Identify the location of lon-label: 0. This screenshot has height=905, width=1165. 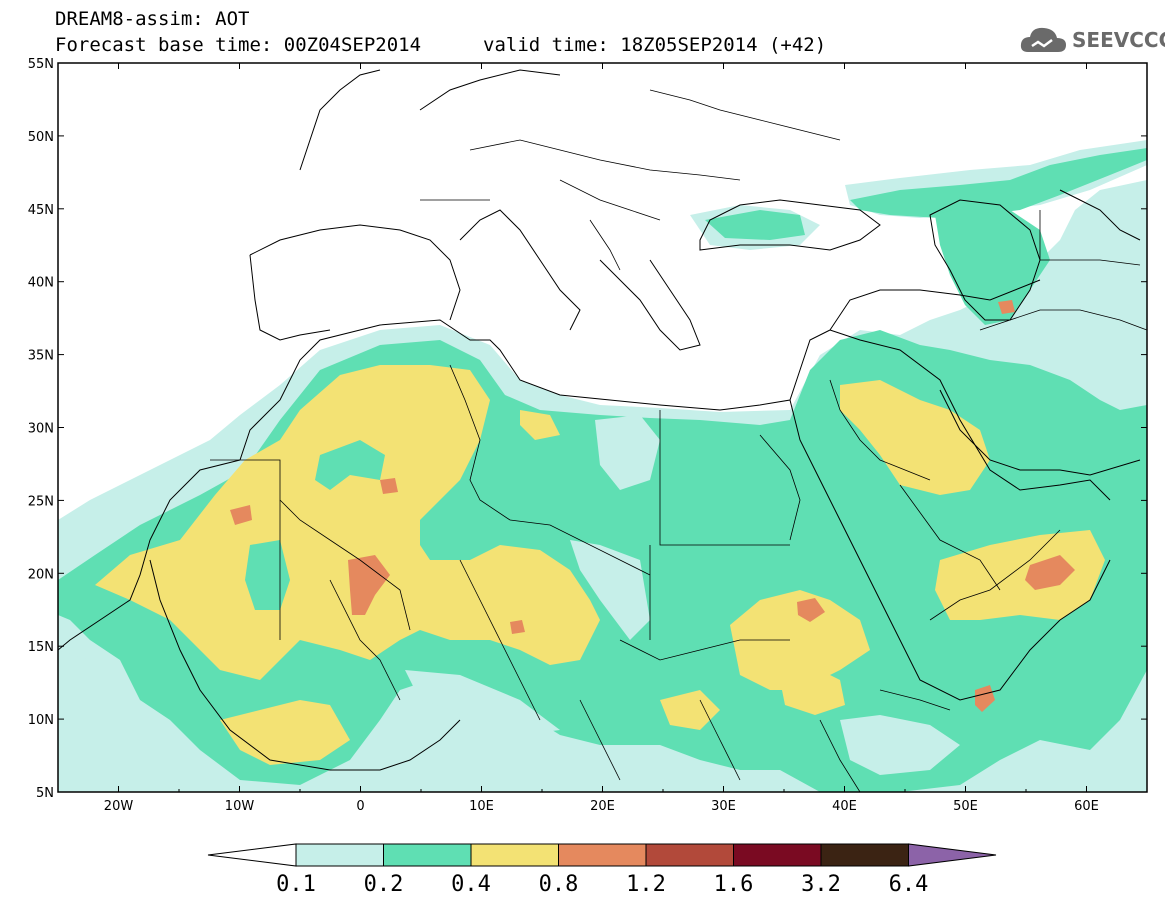
(360, 806).